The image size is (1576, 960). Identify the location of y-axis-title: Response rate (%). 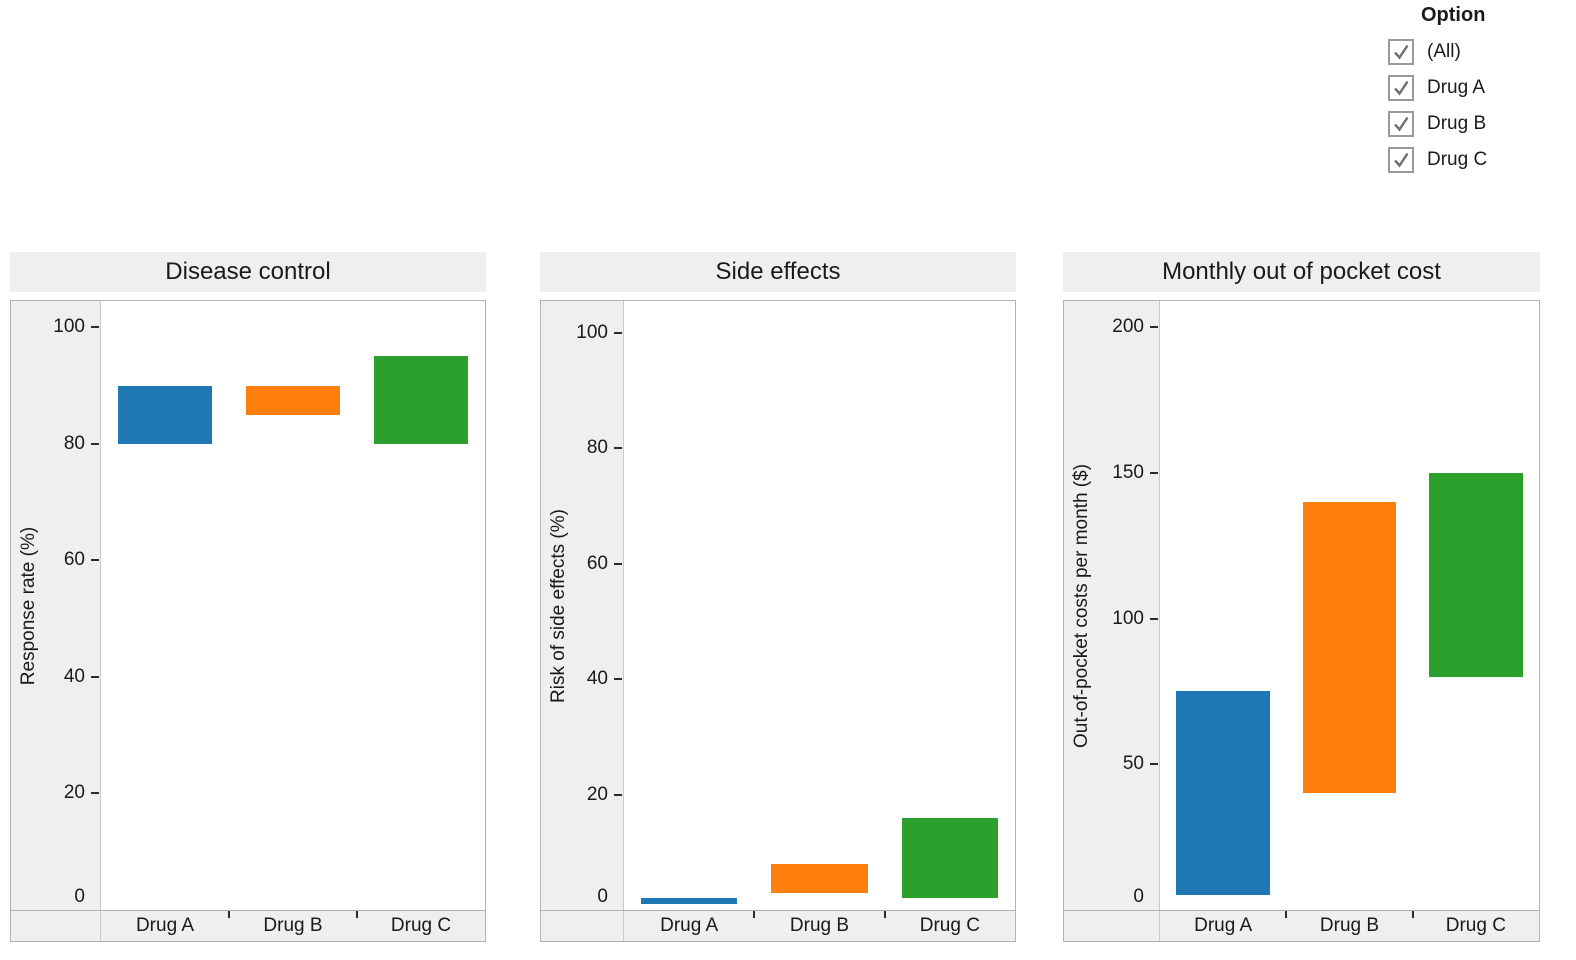
(28, 605).